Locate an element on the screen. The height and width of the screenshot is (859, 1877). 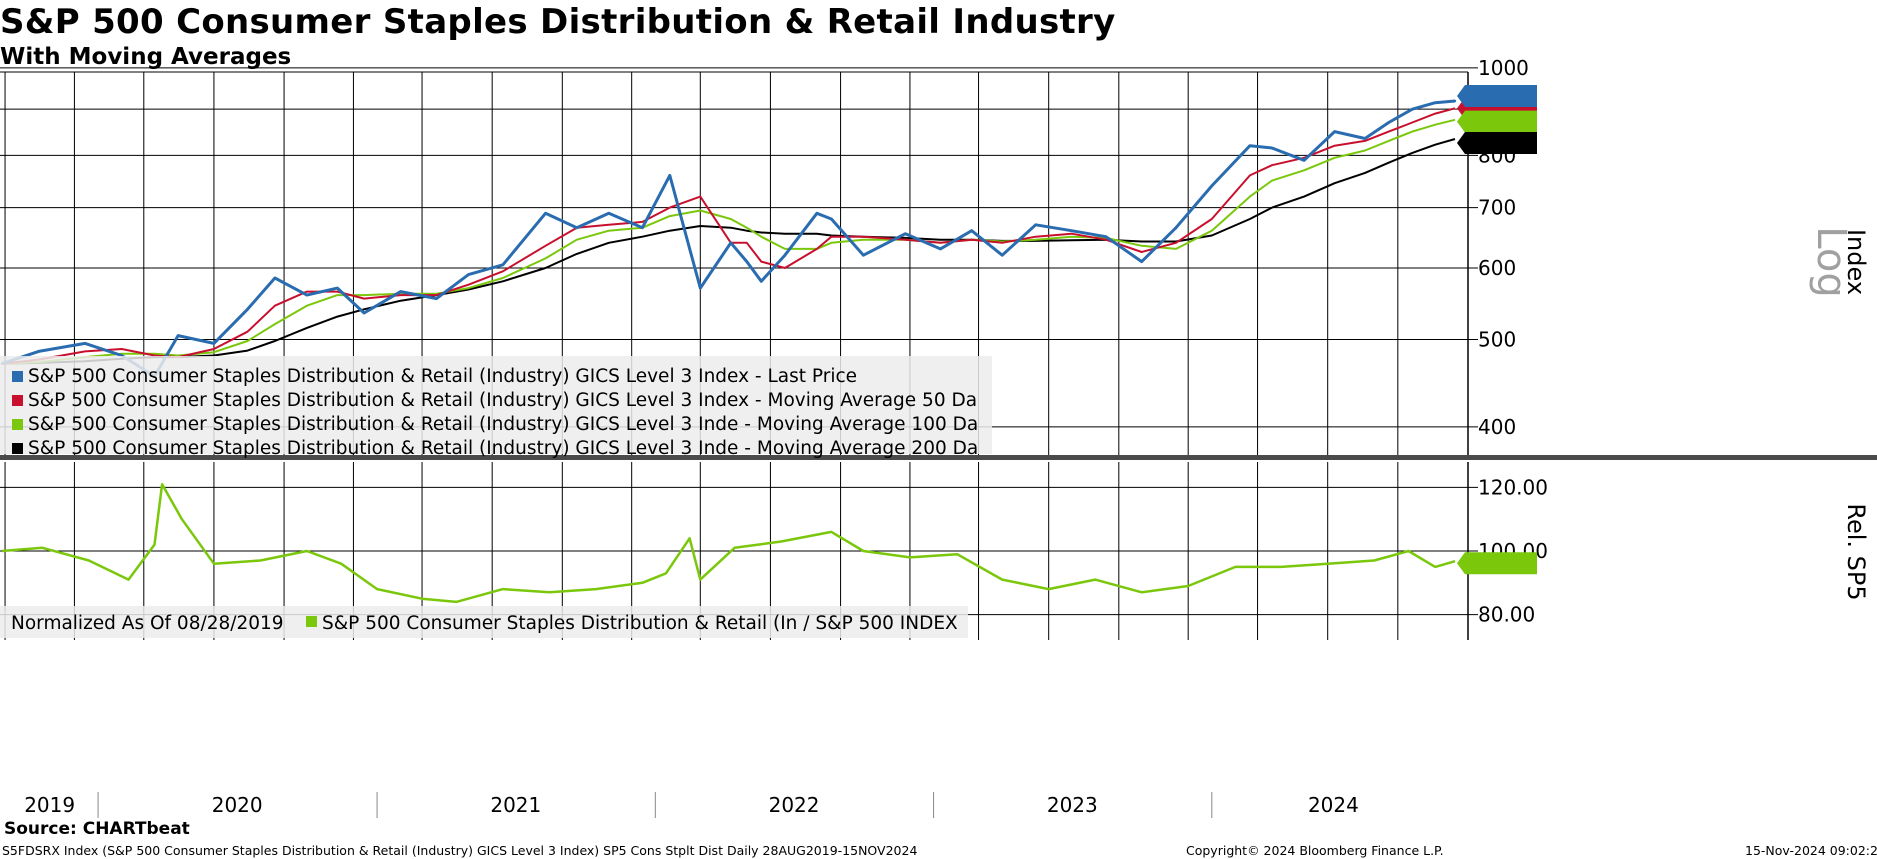
chart-source: Source: CHARTbeat is located at coordinates (97, 829).